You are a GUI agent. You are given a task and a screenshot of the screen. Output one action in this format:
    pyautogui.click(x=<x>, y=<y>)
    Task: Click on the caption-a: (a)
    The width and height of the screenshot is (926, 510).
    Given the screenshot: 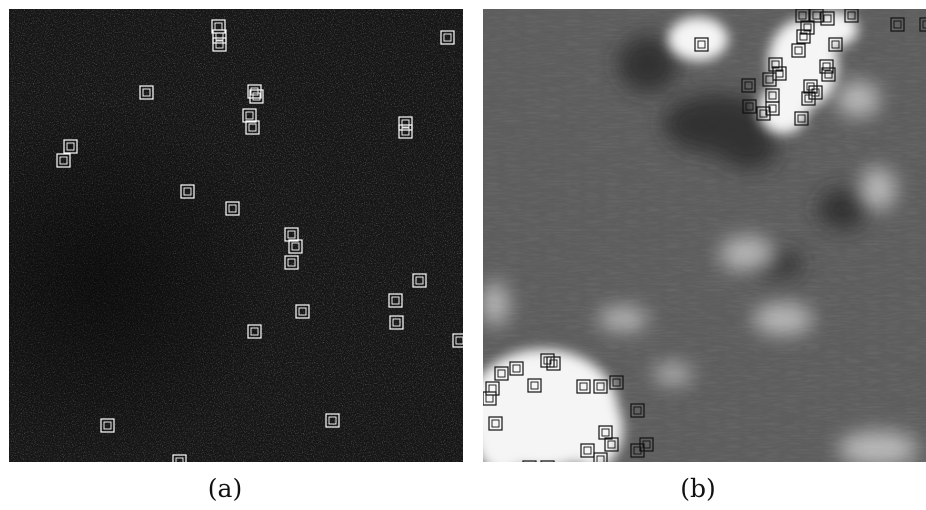 What is the action you would take?
    pyautogui.click(x=225, y=488)
    